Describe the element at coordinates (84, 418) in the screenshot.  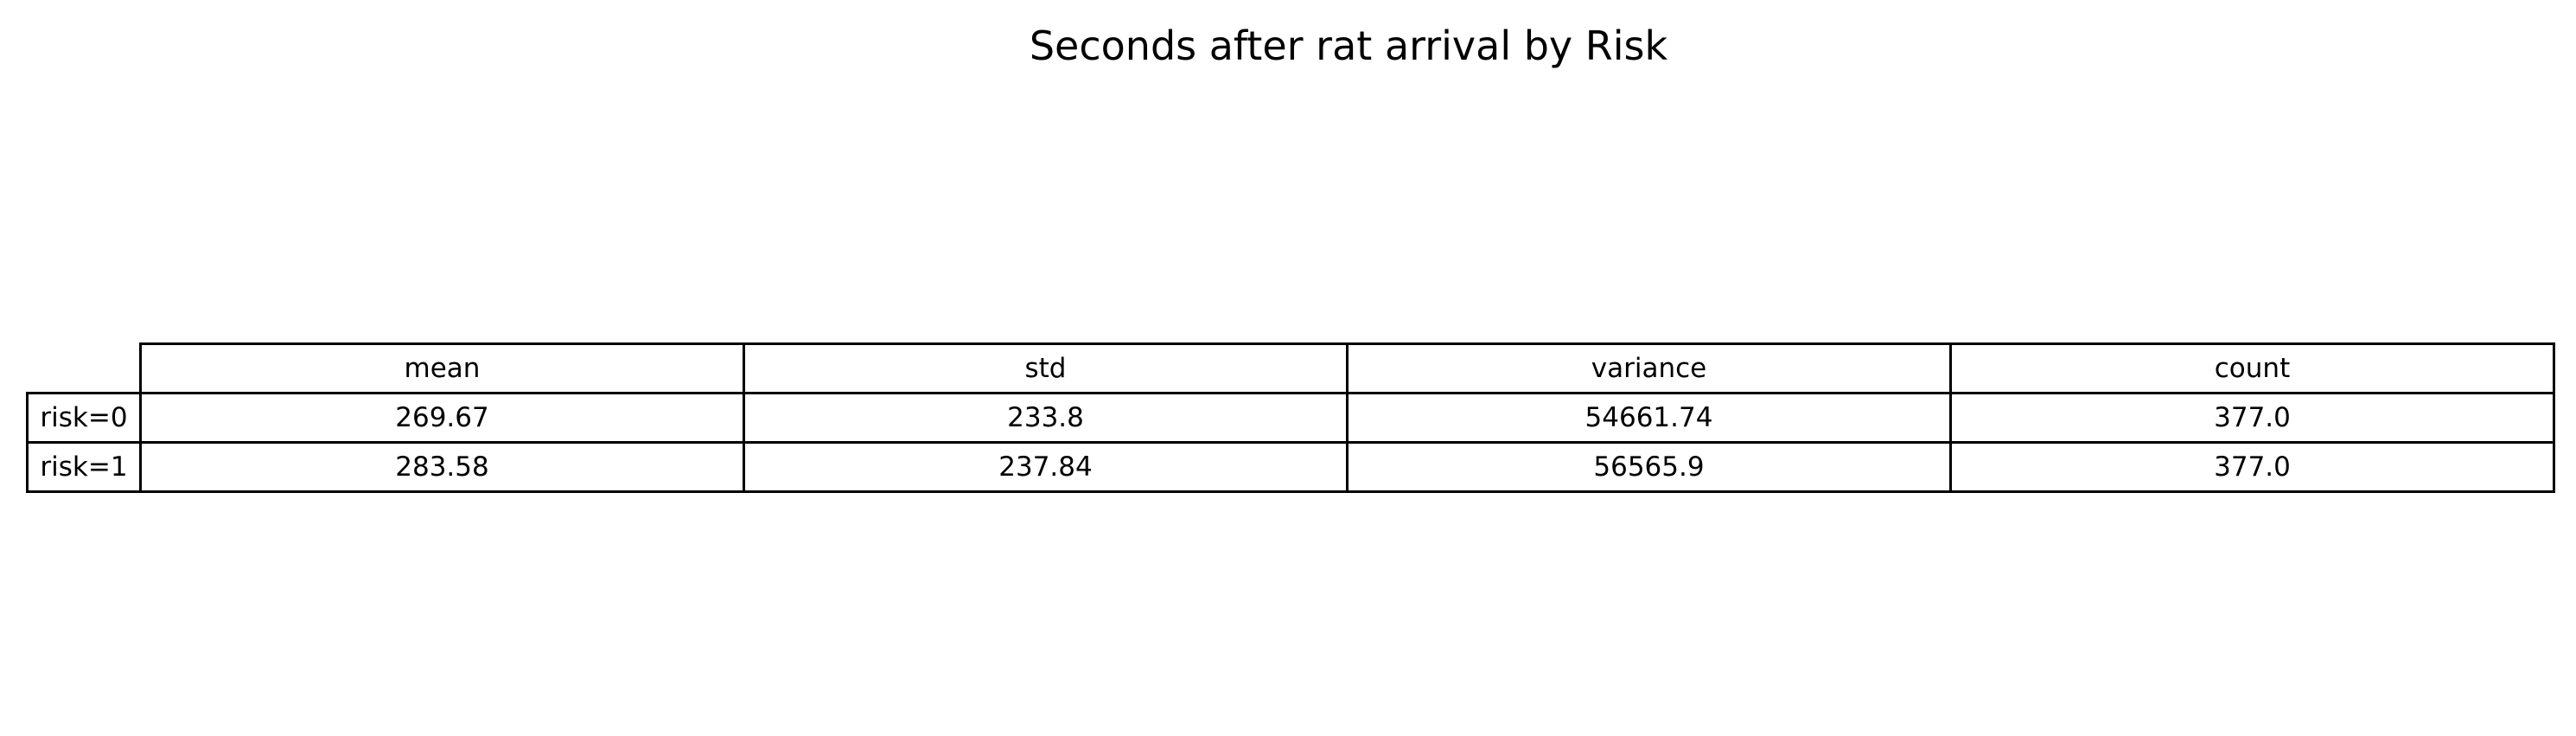
I see `row-label: risk=0` at that location.